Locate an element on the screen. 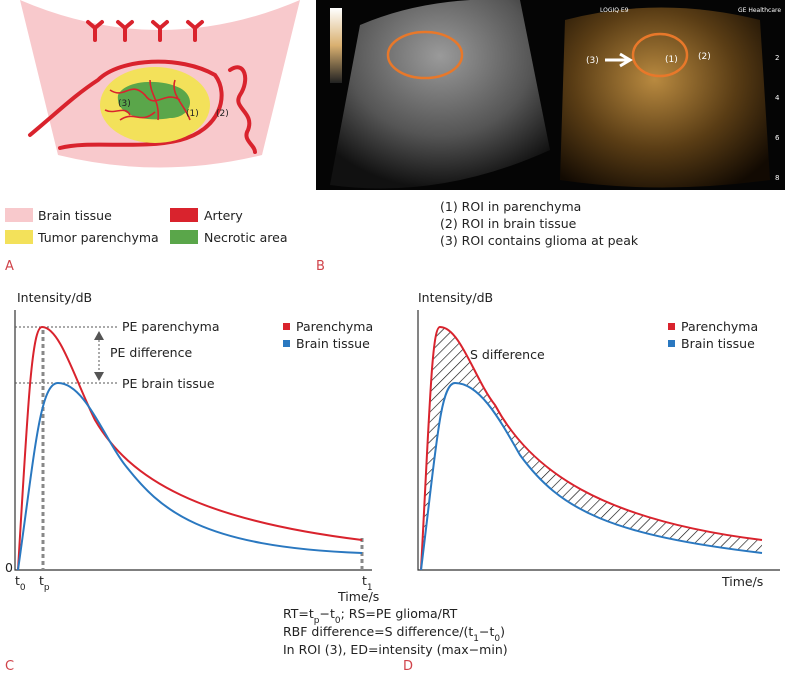 This screenshot has height=678, width=785. formula: RBF difference=S difference/(t1−t0) is located at coordinates (394, 634).